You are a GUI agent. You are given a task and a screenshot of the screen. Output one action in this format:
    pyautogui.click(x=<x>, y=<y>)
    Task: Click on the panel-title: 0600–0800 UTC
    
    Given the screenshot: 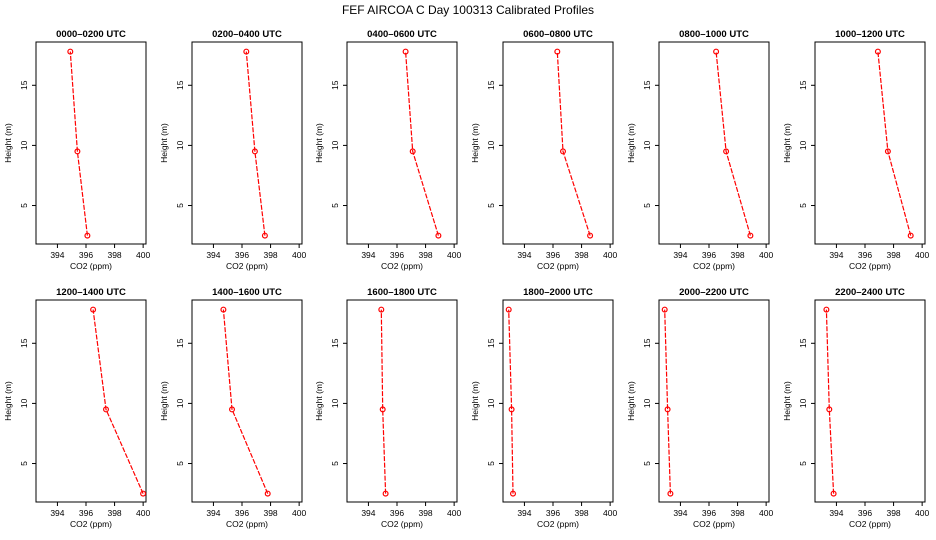 What is the action you would take?
    pyautogui.click(x=558, y=34)
    